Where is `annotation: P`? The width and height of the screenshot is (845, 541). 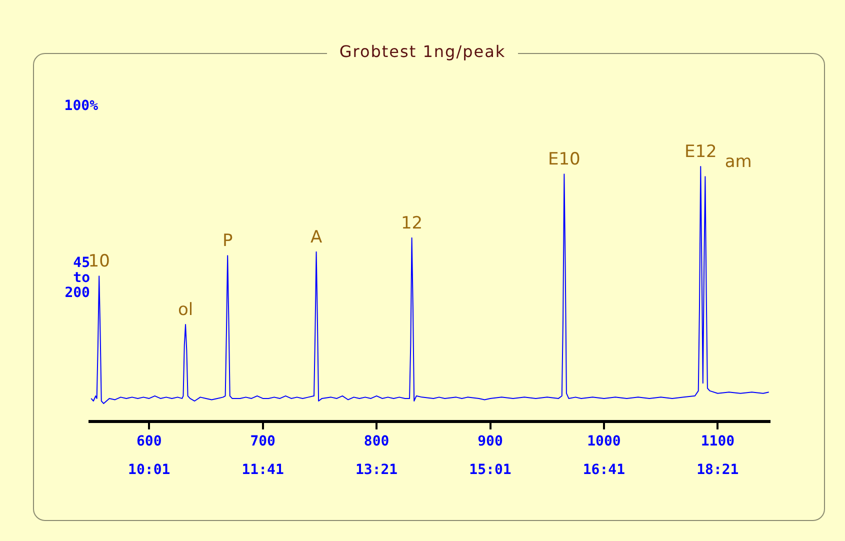
annotation: P is located at coordinates (227, 241).